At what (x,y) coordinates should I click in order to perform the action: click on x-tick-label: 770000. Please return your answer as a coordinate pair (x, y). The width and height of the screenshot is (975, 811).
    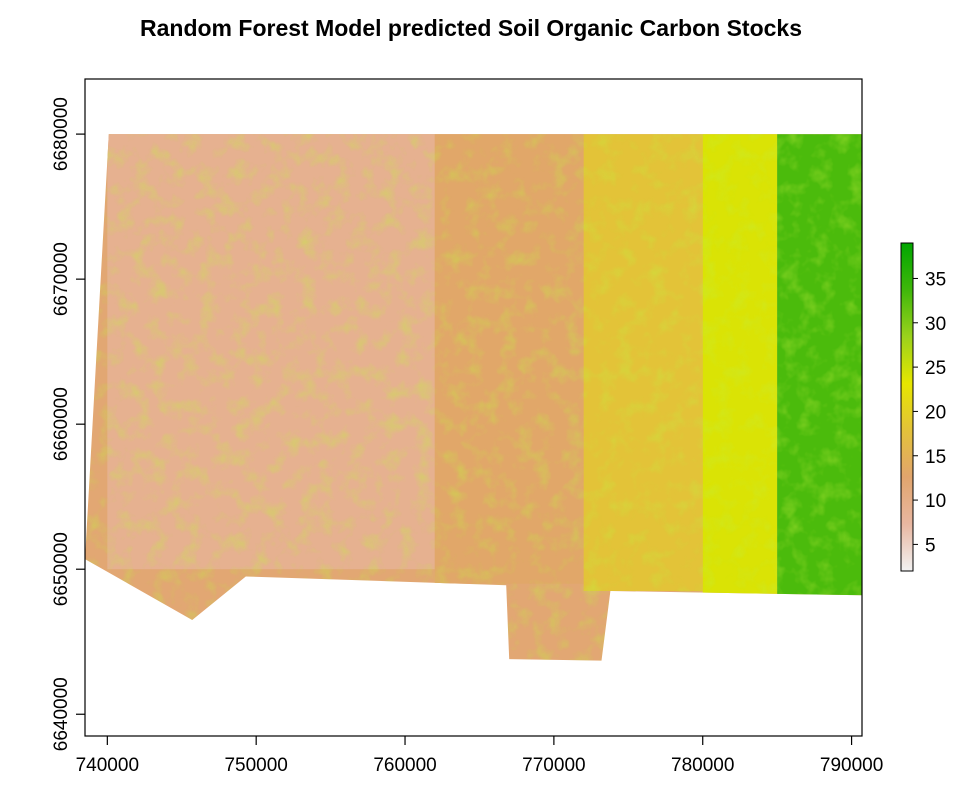
    Looking at the image, I should click on (553, 765).